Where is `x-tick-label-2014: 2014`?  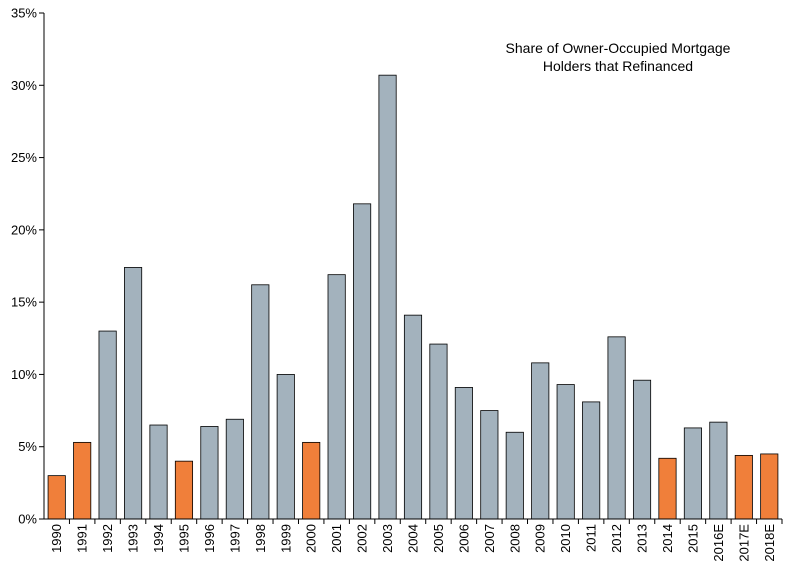
x-tick-label-2014: 2014 is located at coordinates (667, 538).